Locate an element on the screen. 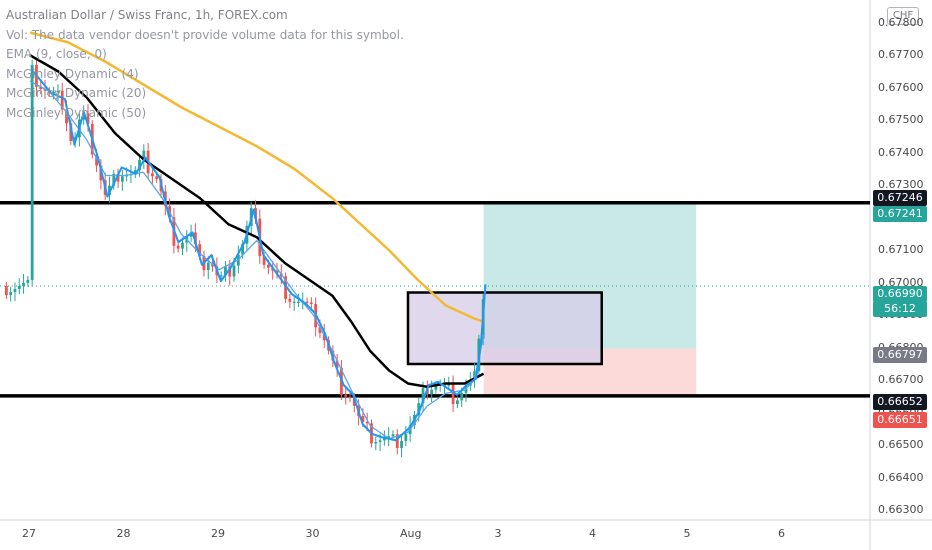 The height and width of the screenshot is (550, 932). price-tick-label: 0.67600 is located at coordinates (901, 87).